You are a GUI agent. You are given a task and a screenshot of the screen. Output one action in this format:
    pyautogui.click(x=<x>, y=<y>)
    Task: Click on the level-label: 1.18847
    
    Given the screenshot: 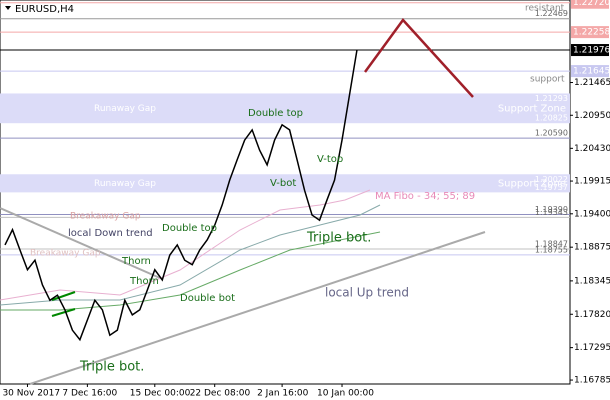 What is the action you would take?
    pyautogui.click(x=551, y=243)
    